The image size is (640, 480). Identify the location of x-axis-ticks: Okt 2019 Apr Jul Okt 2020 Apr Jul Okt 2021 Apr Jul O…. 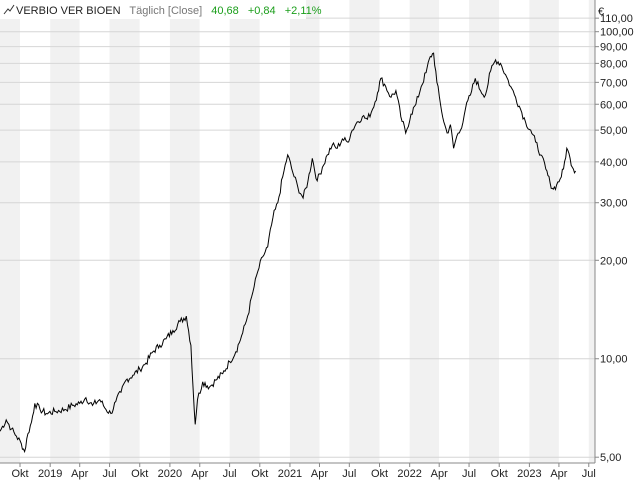
(303, 471).